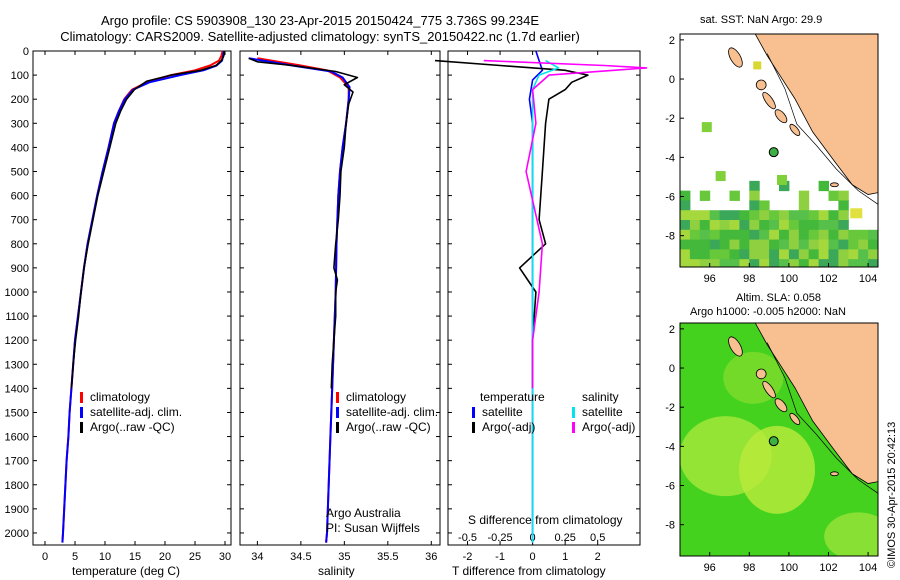 This screenshot has width=900, height=580. What do you see at coordinates (467, 538) in the screenshot?
I see `s-diff-tick-label: -0.5` at bounding box center [467, 538].